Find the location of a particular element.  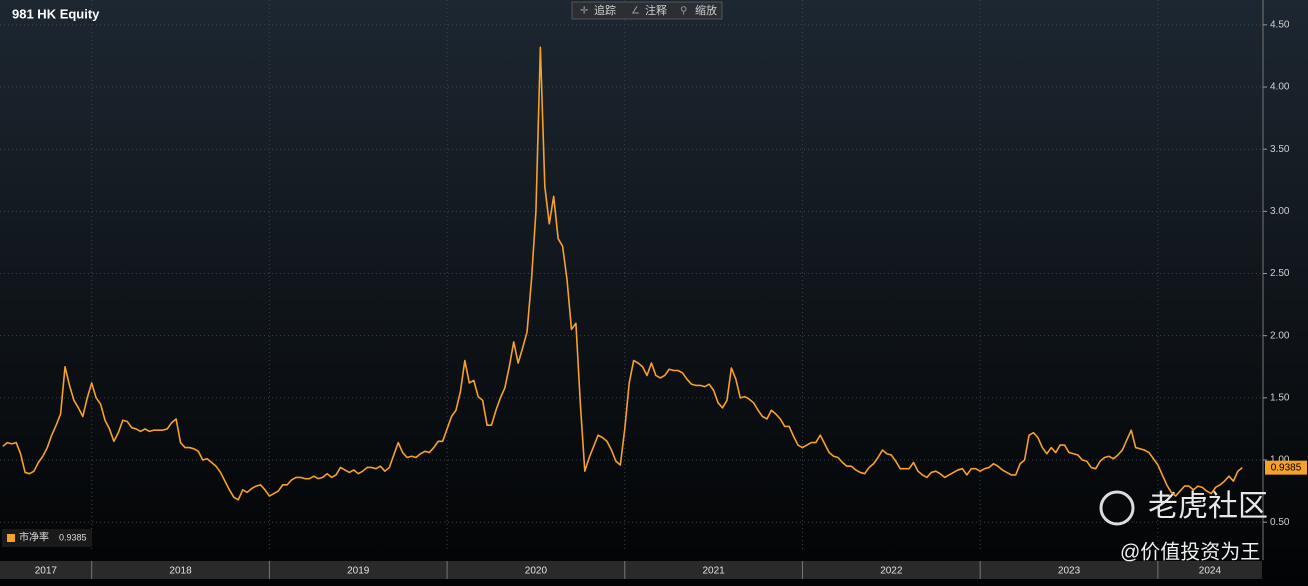

x-axis-band is located at coordinates (631, 570).